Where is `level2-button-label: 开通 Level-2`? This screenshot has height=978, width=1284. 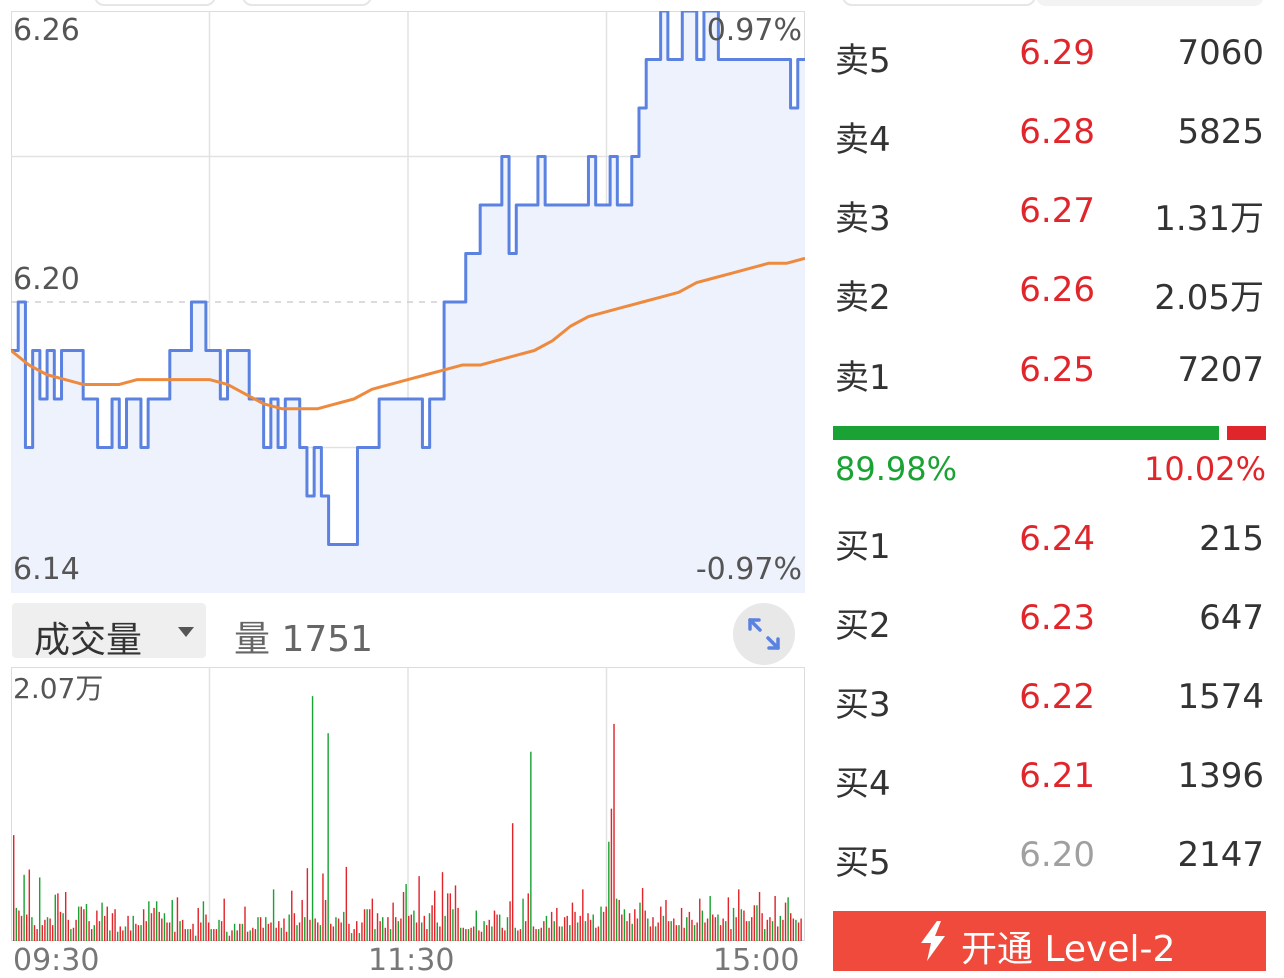 level2-button-label: 开通 Level-2 is located at coordinates (1068, 949).